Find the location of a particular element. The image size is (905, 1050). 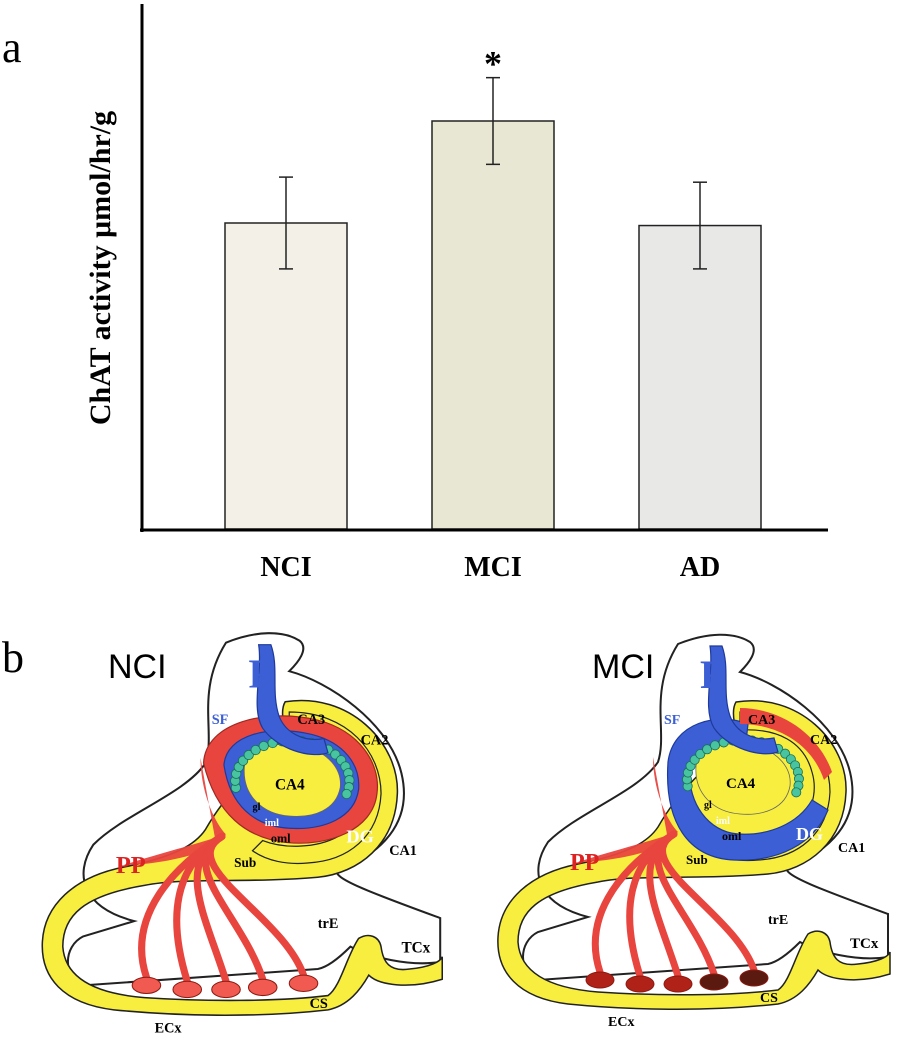

cortex-tissue is located at coordinates (694, 855).